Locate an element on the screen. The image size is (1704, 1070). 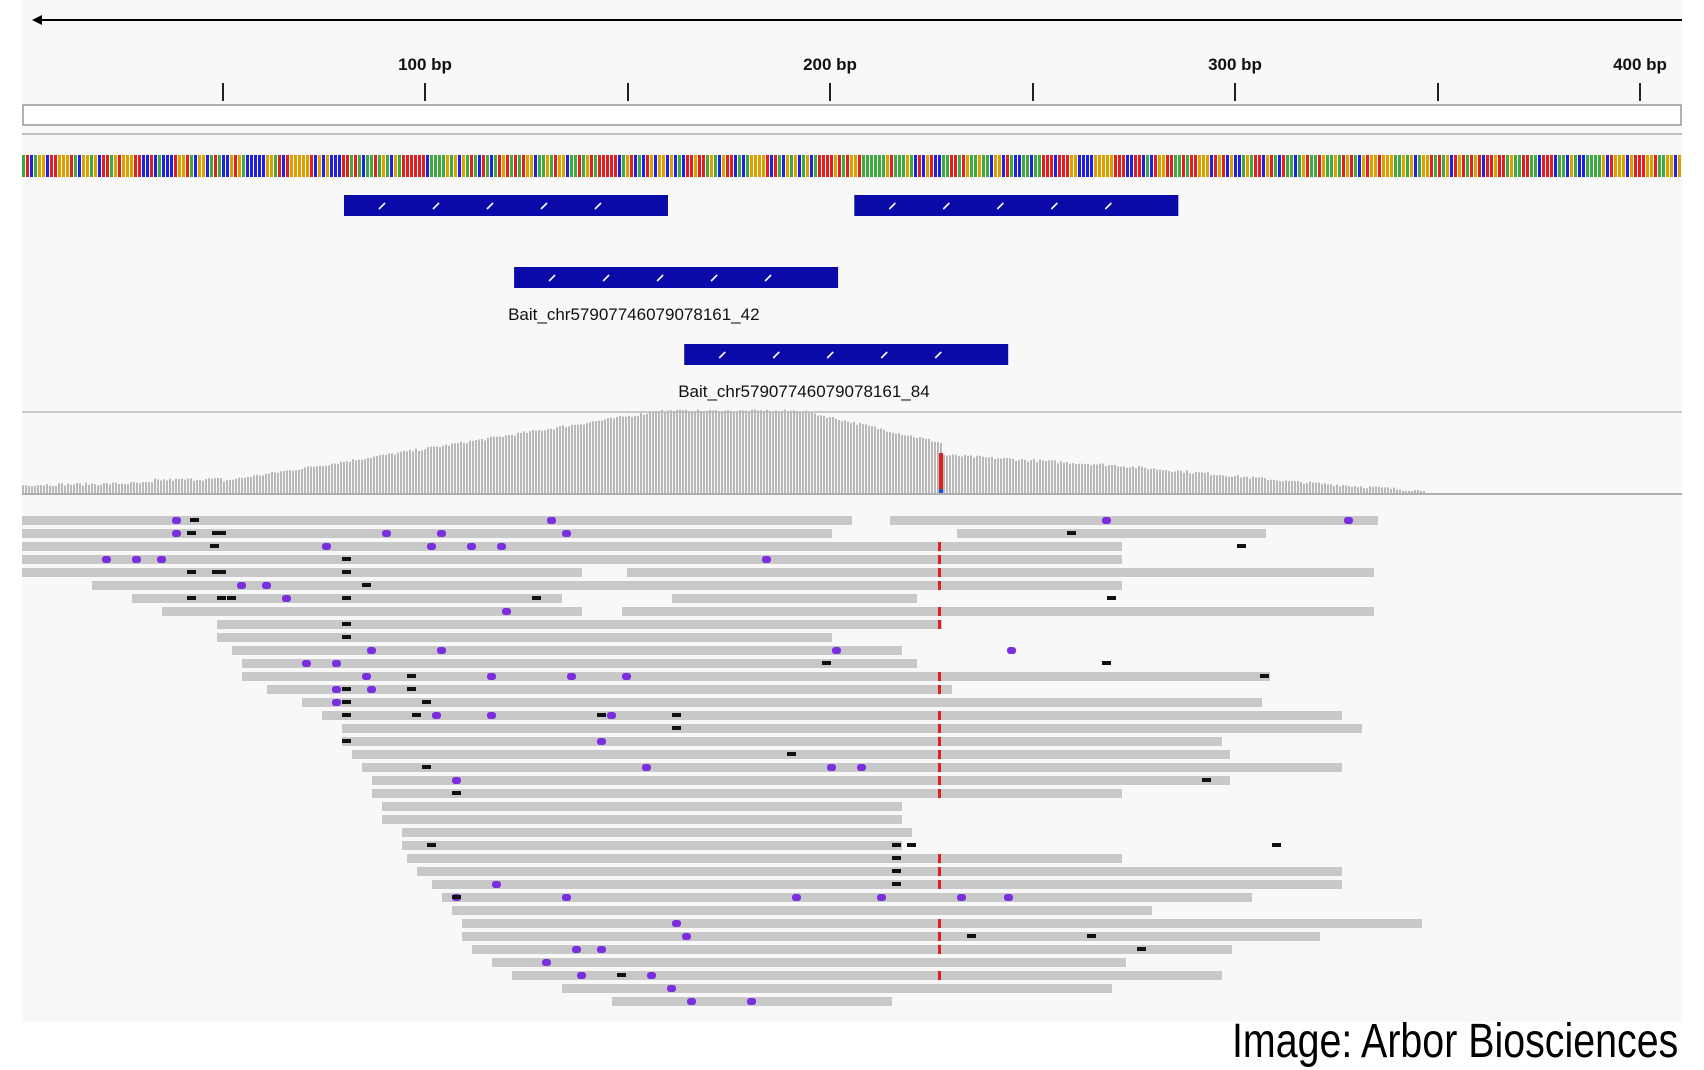
coverage-track is located at coordinates (852, 452).